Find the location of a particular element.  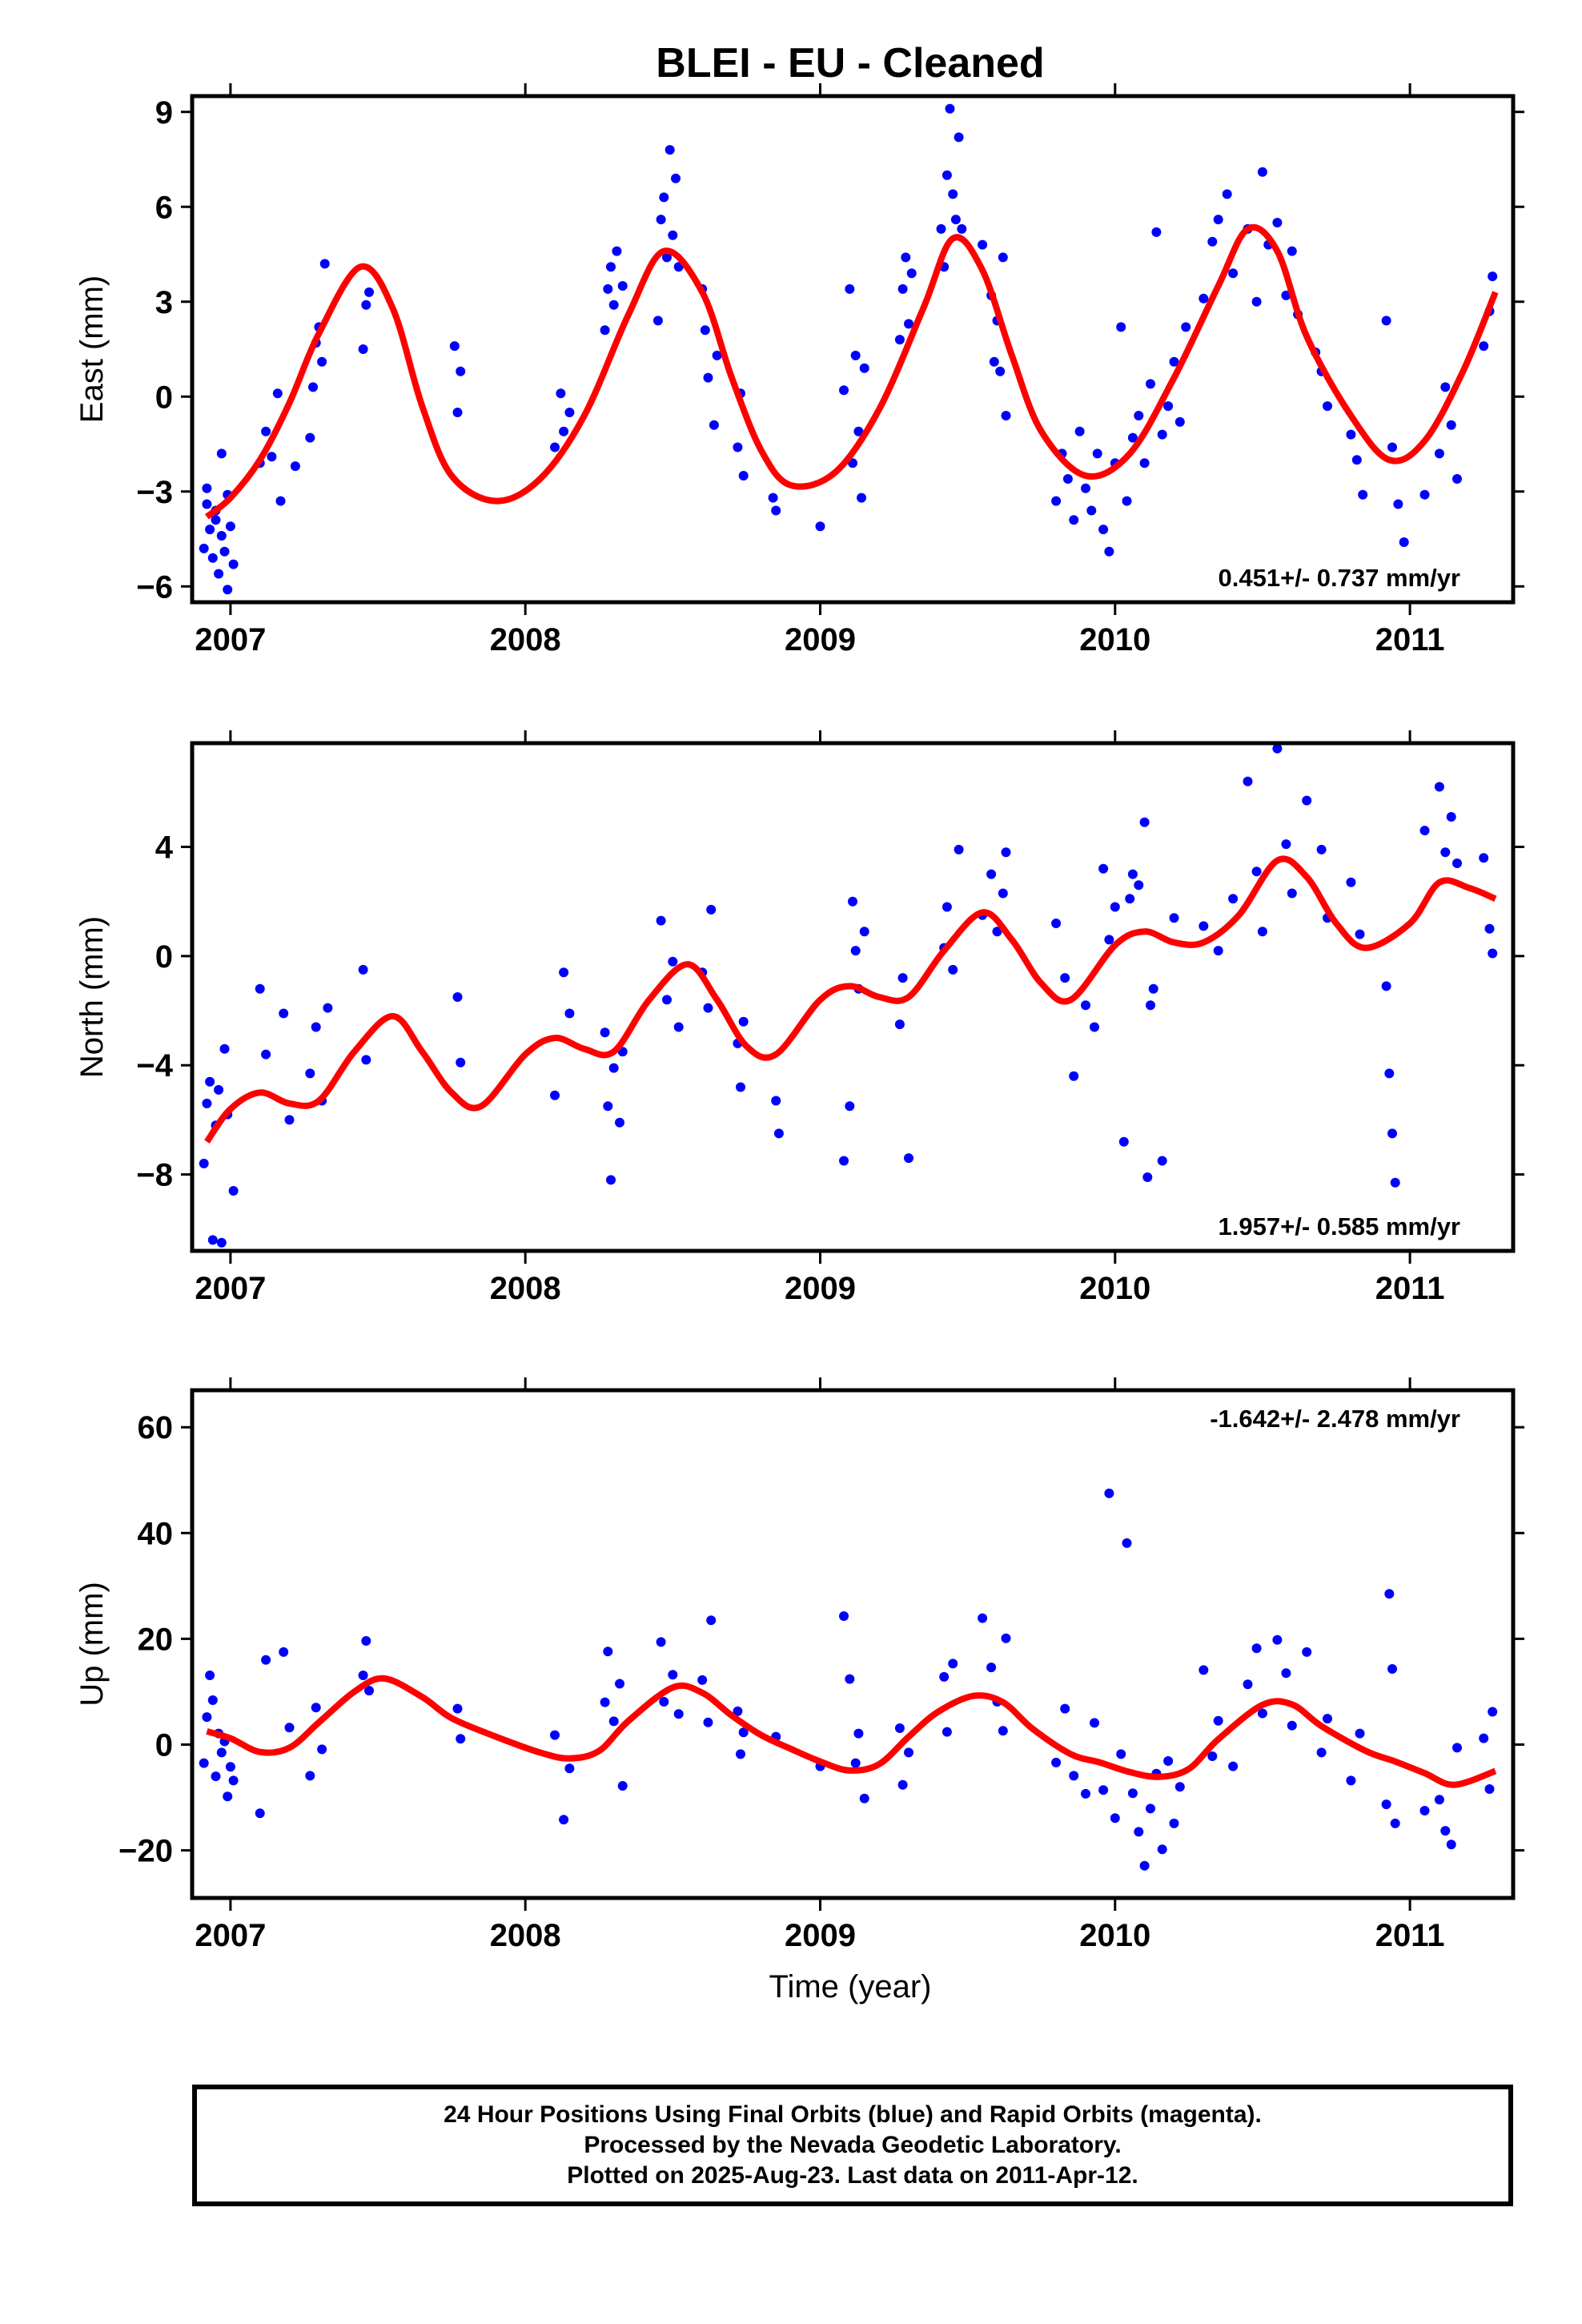

east-fit-line is located at coordinates (851, 372).